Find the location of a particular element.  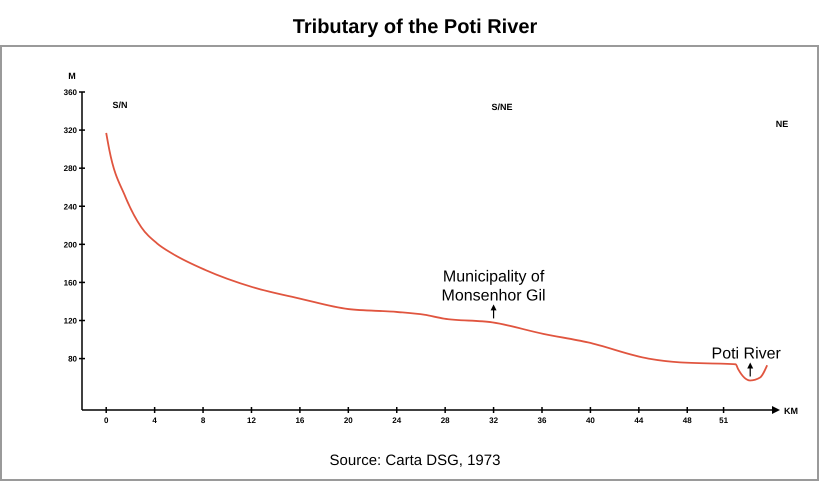

x-tick-label: 24 is located at coordinates (397, 420).